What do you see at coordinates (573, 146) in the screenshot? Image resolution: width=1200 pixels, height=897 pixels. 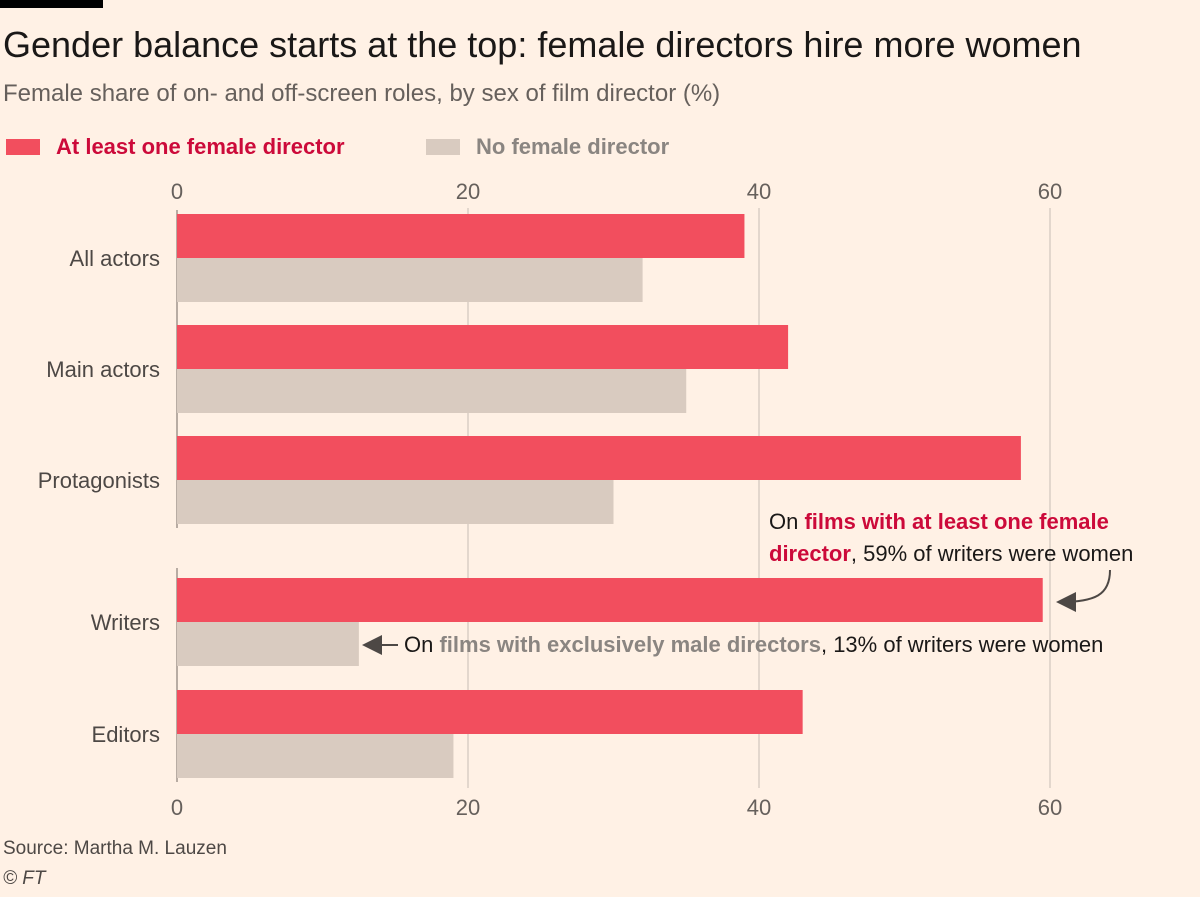 I see `legend-label-male: No female director` at bounding box center [573, 146].